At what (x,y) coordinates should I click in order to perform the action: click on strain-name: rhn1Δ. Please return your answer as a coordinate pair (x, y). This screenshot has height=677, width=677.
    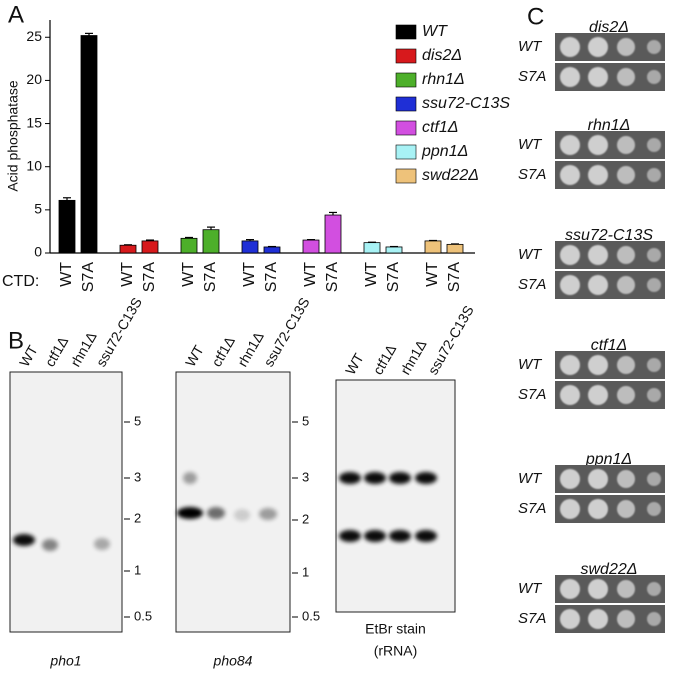
    Looking at the image, I should click on (609, 125).